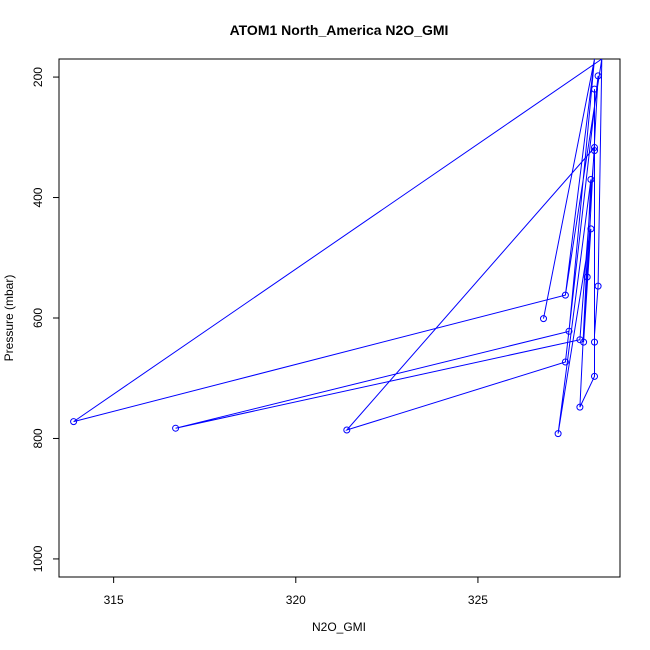  I want to click on y-axis: 200 400 600 800 1000, so click(45, 319).